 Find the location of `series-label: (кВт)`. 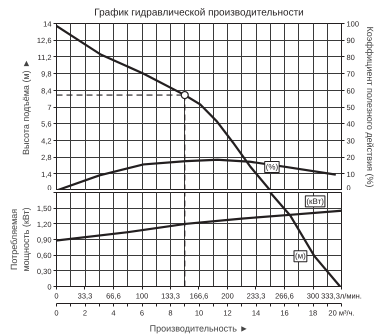

series-label: (кВт) is located at coordinates (315, 201).